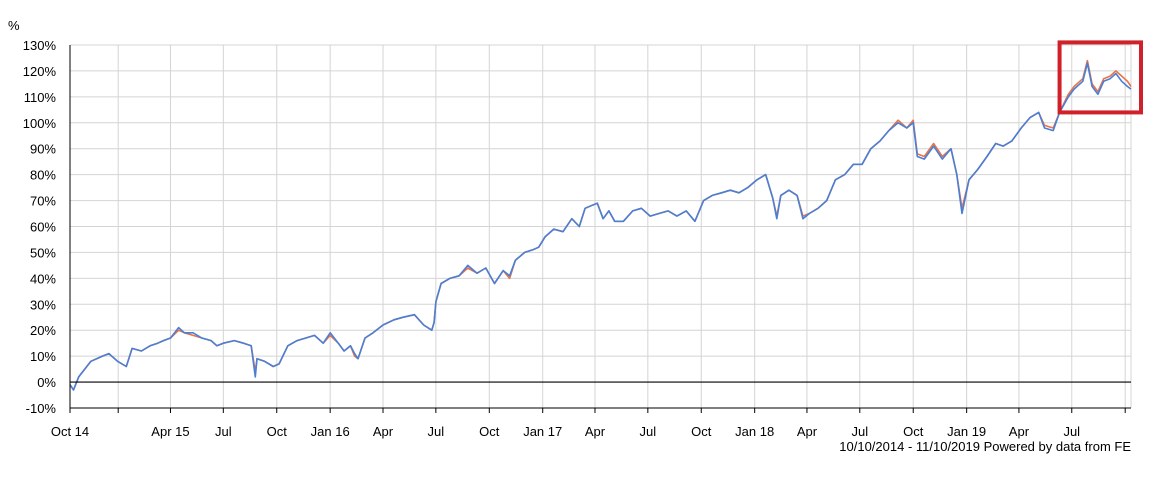 The image size is (1157, 483). What do you see at coordinates (40, 123) in the screenshot?
I see `y-tick-label: 100%` at bounding box center [40, 123].